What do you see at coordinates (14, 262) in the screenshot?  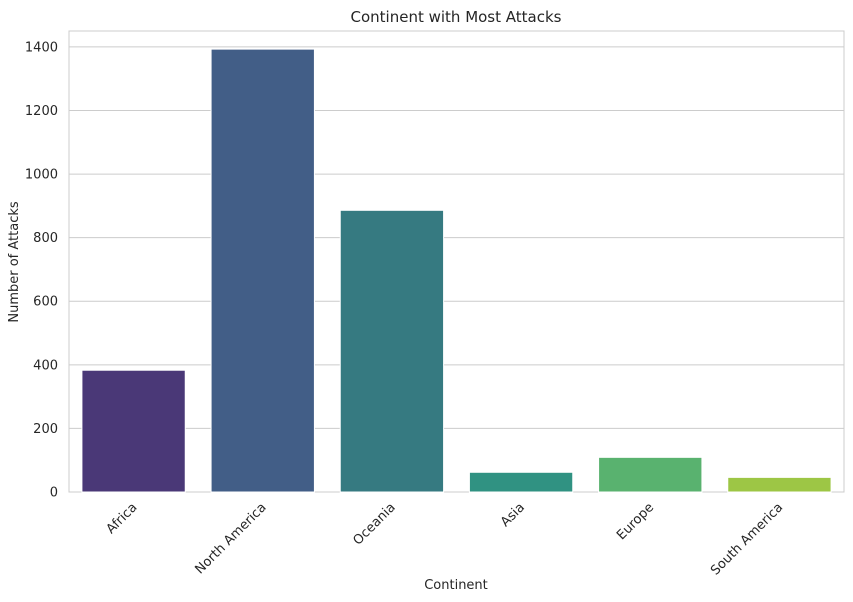 I see `y-axis-title: Number of Attacks` at bounding box center [14, 262].